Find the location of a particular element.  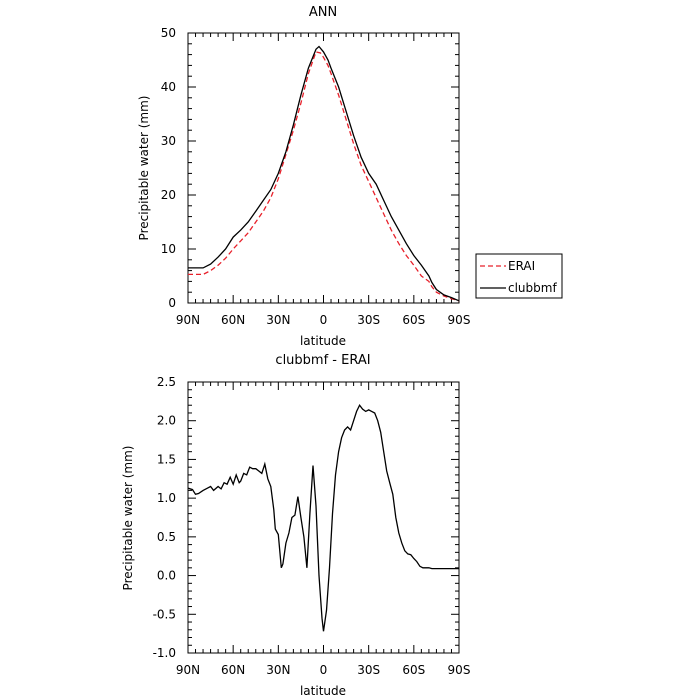

chart-bottom-x-tick-label: 90N is located at coordinates (188, 670).